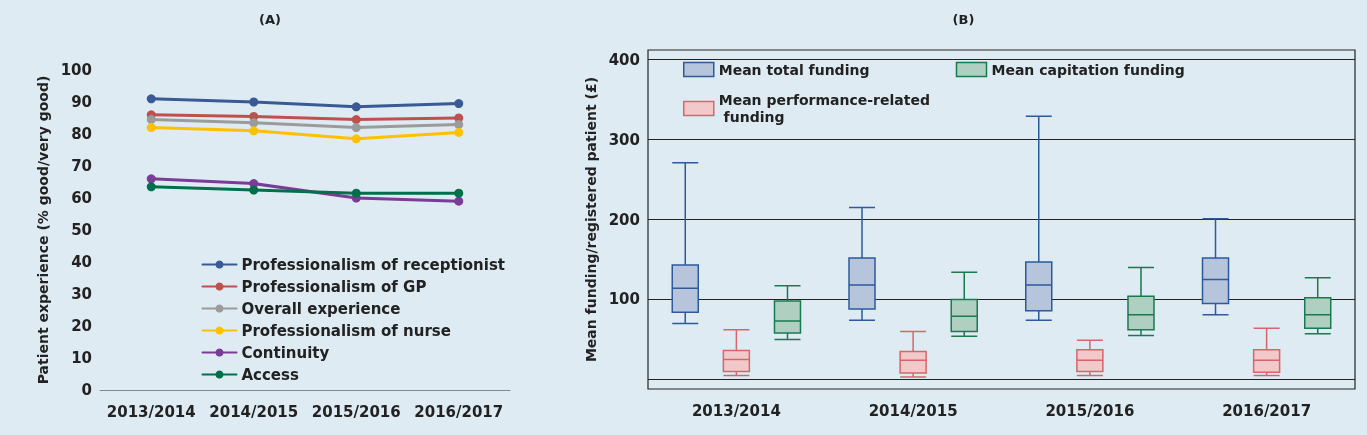 The image size is (1367, 435). Describe the element at coordinates (81, 262) in the screenshot. I see `y-tick-label: 40` at that location.